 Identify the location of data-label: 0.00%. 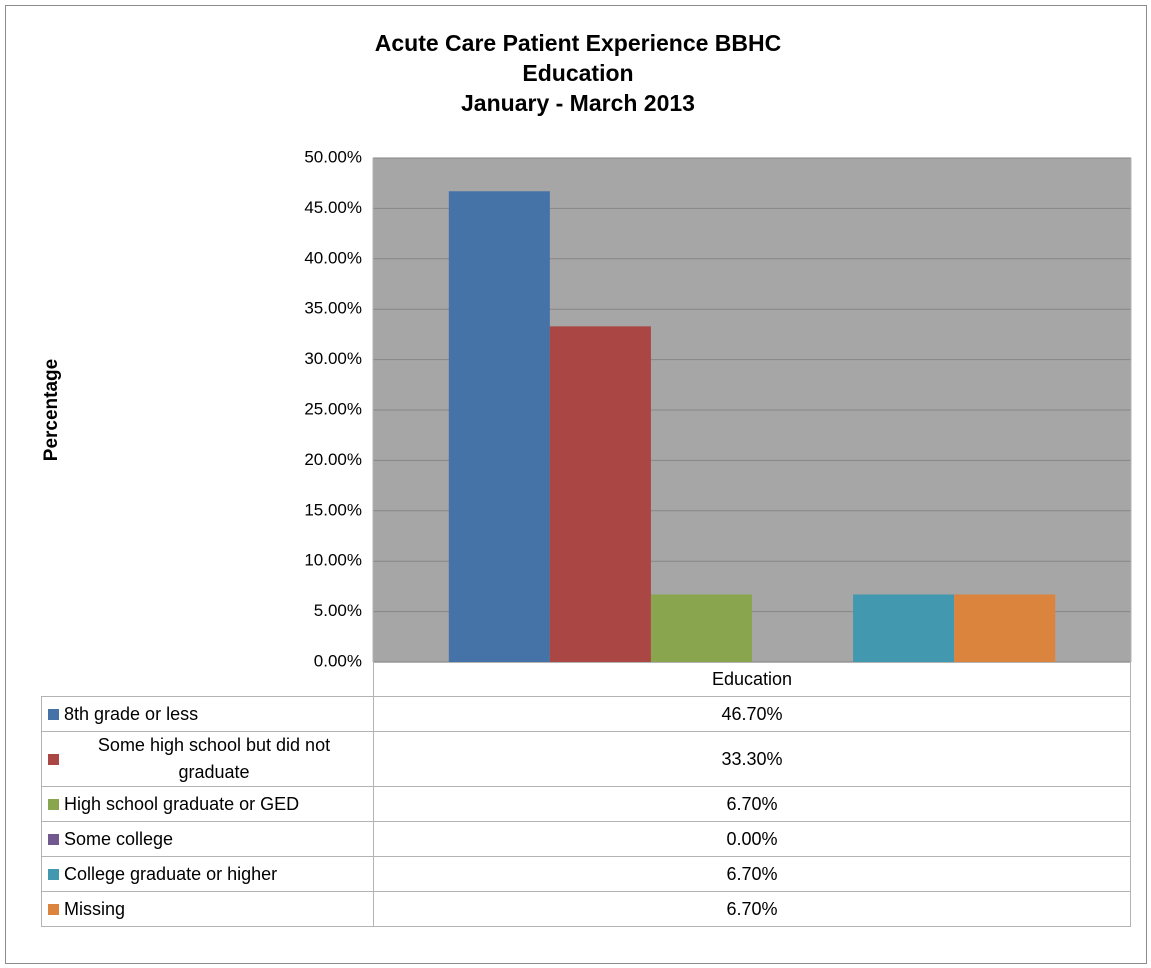
(752, 839).